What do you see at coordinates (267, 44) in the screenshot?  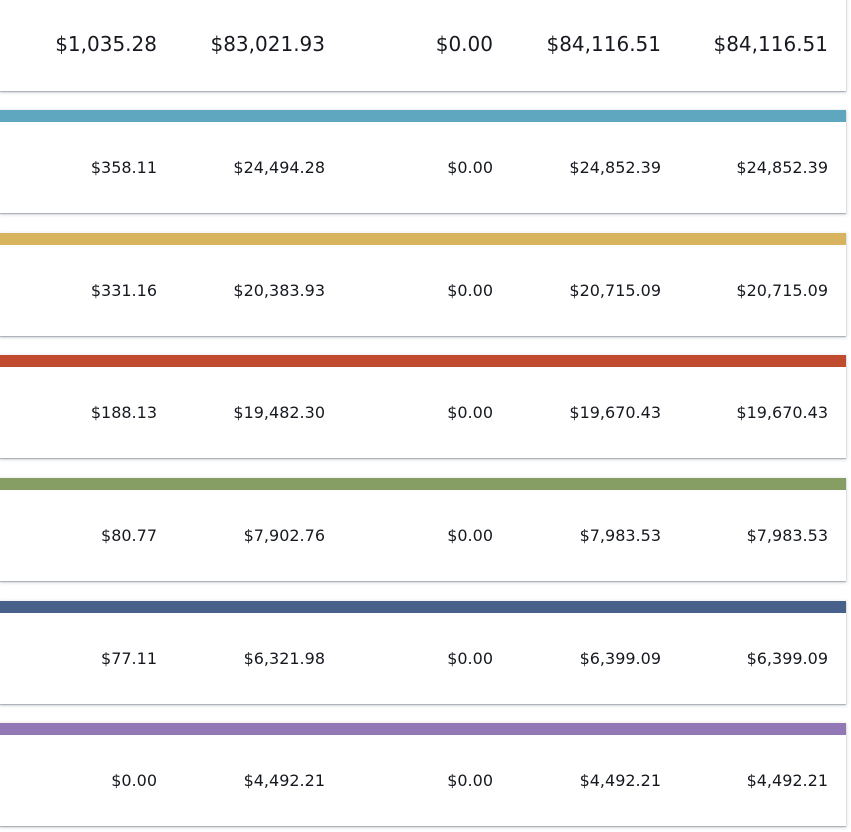 I see `summary-value: $83,021.93` at bounding box center [267, 44].